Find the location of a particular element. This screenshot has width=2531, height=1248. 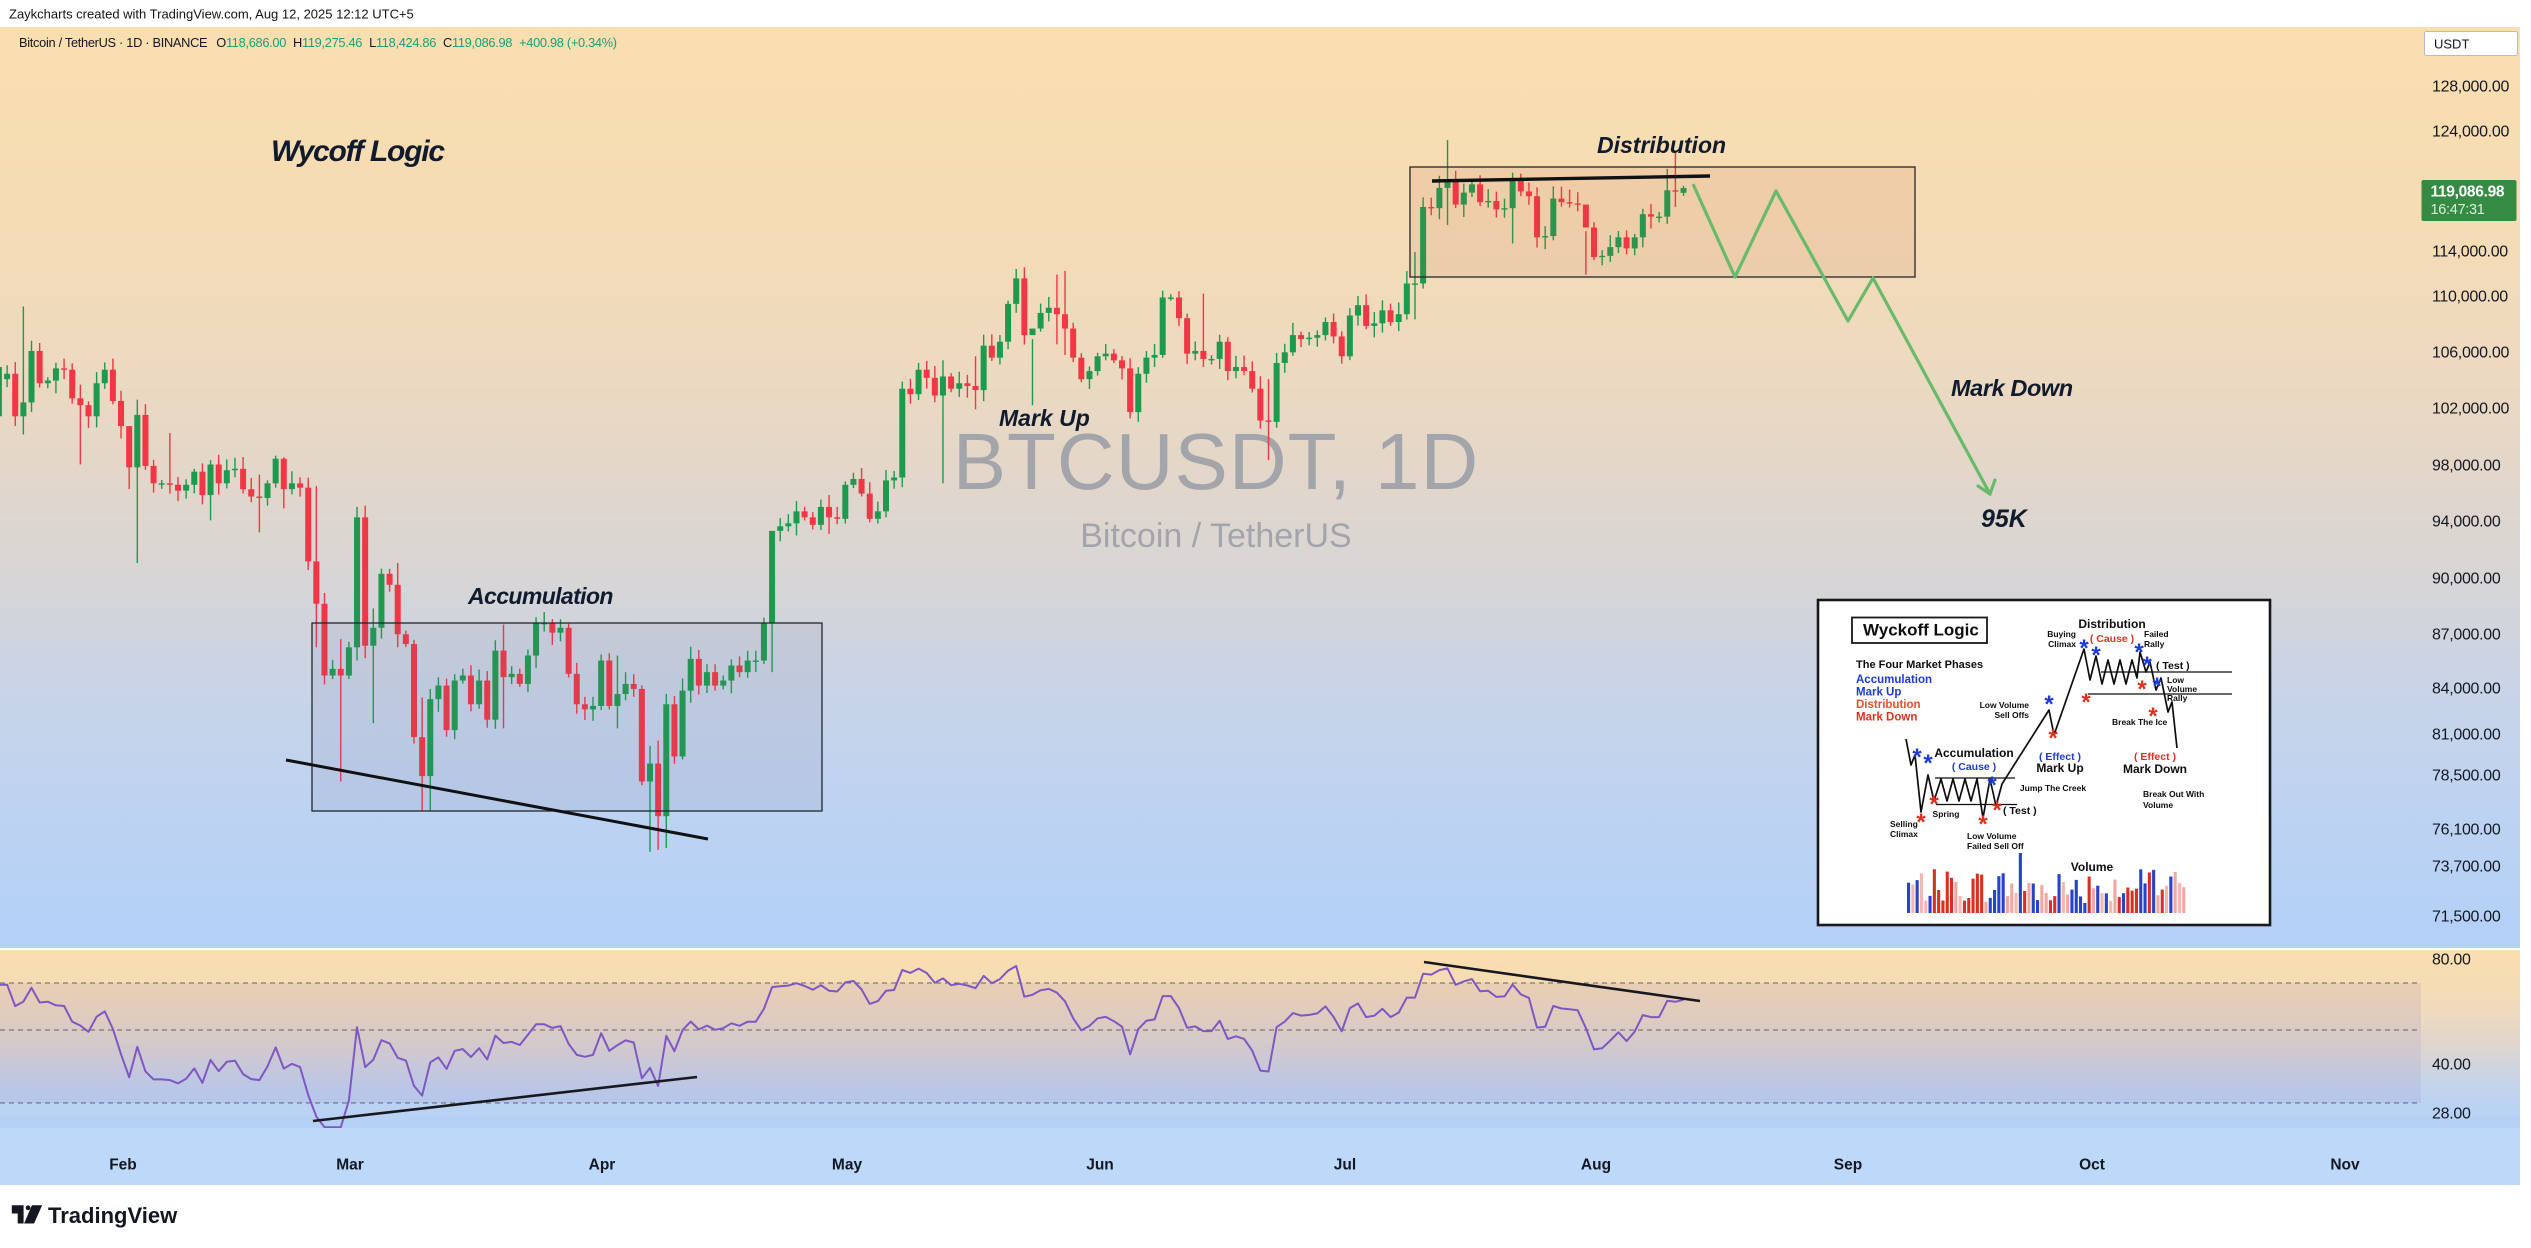

svg-text: 106,000.00 is located at coordinates (2470, 353).